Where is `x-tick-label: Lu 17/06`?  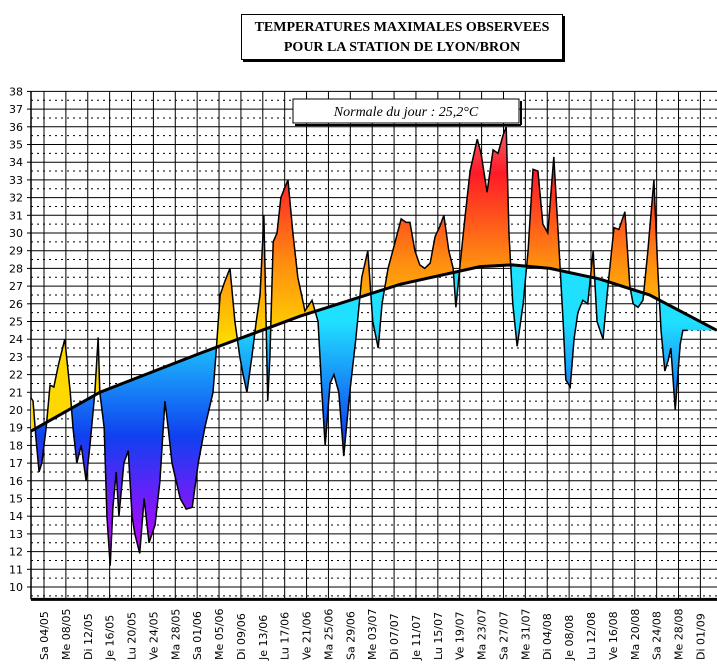
x-tick-label: Lu 17/06 is located at coordinates (285, 636).